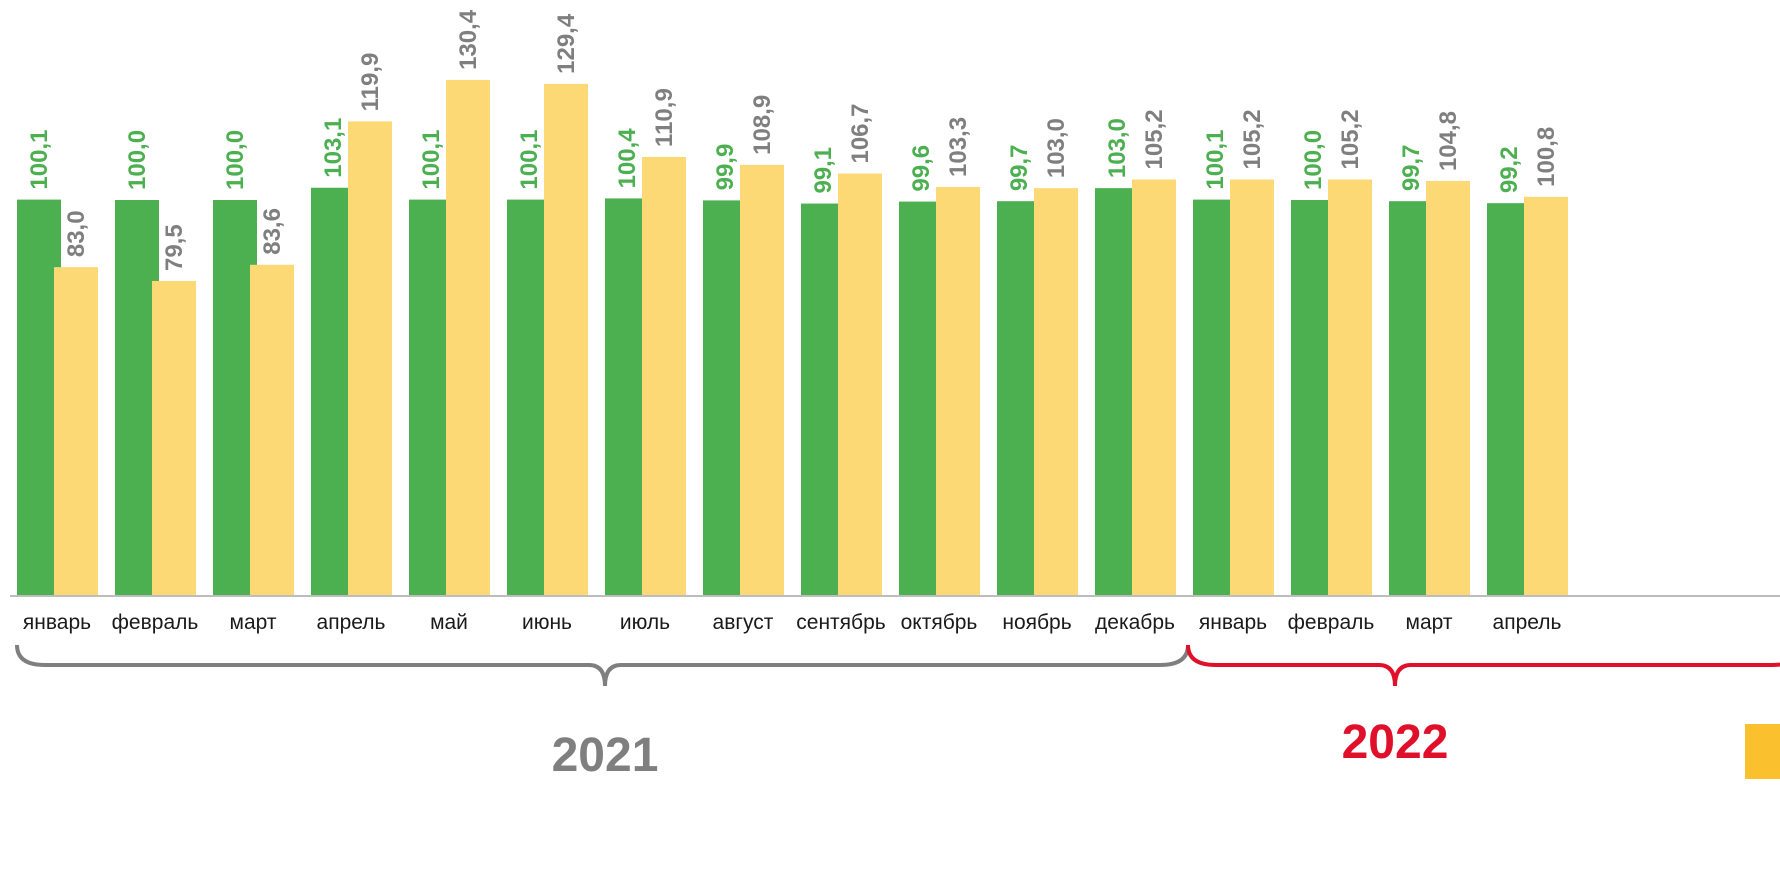  Describe the element at coordinates (1036, 622) in the screenshot. I see `category-label-10: ноябрь` at that location.